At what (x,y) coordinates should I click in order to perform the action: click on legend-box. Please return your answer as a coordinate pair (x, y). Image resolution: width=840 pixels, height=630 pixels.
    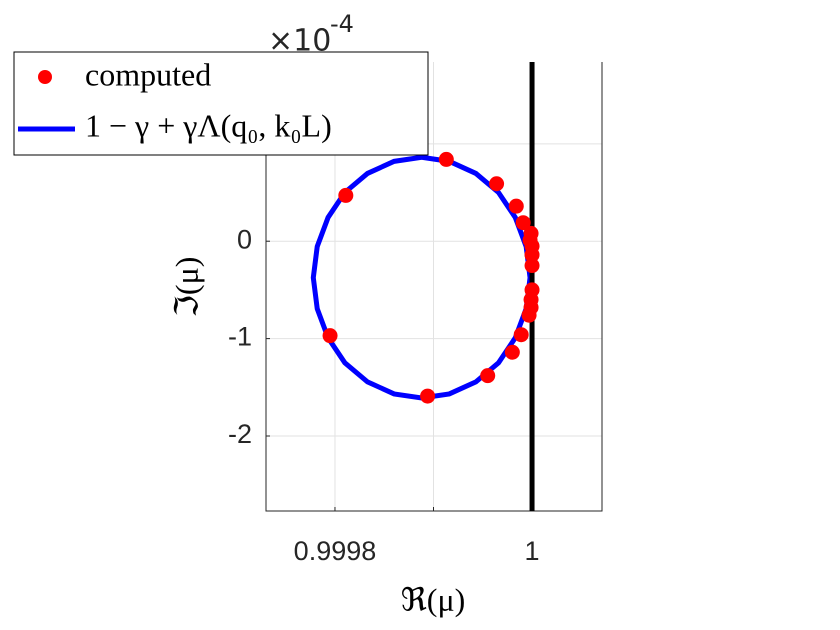
    Looking at the image, I should click on (221, 103).